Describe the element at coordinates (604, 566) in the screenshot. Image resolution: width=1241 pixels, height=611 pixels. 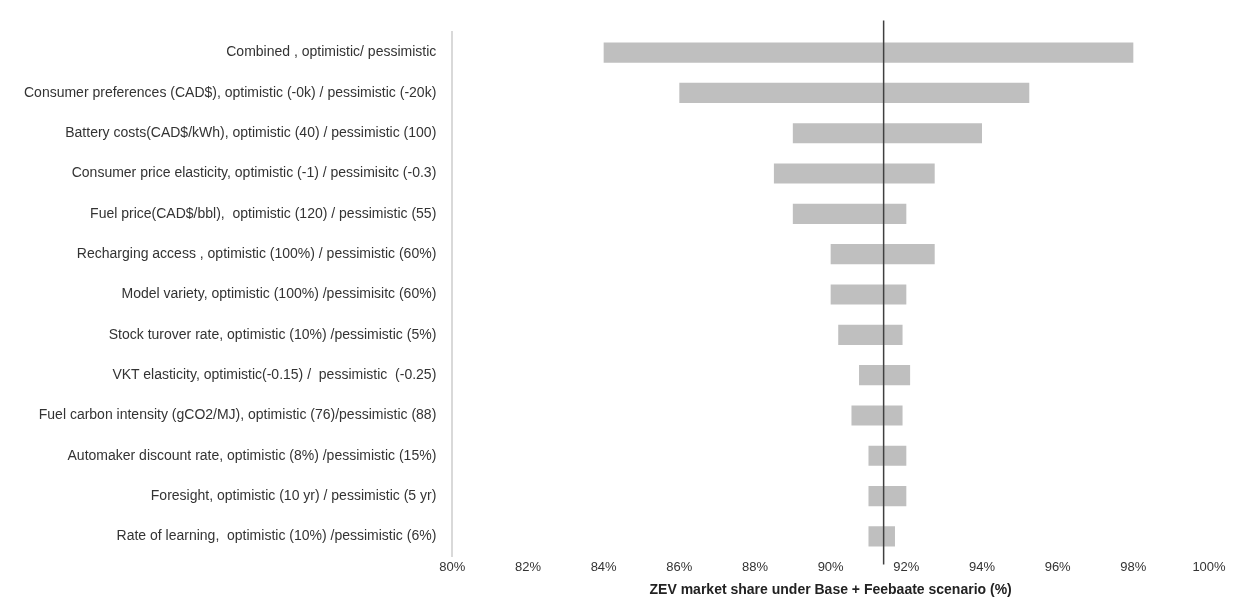
I see `x-tick-label: 84%` at that location.